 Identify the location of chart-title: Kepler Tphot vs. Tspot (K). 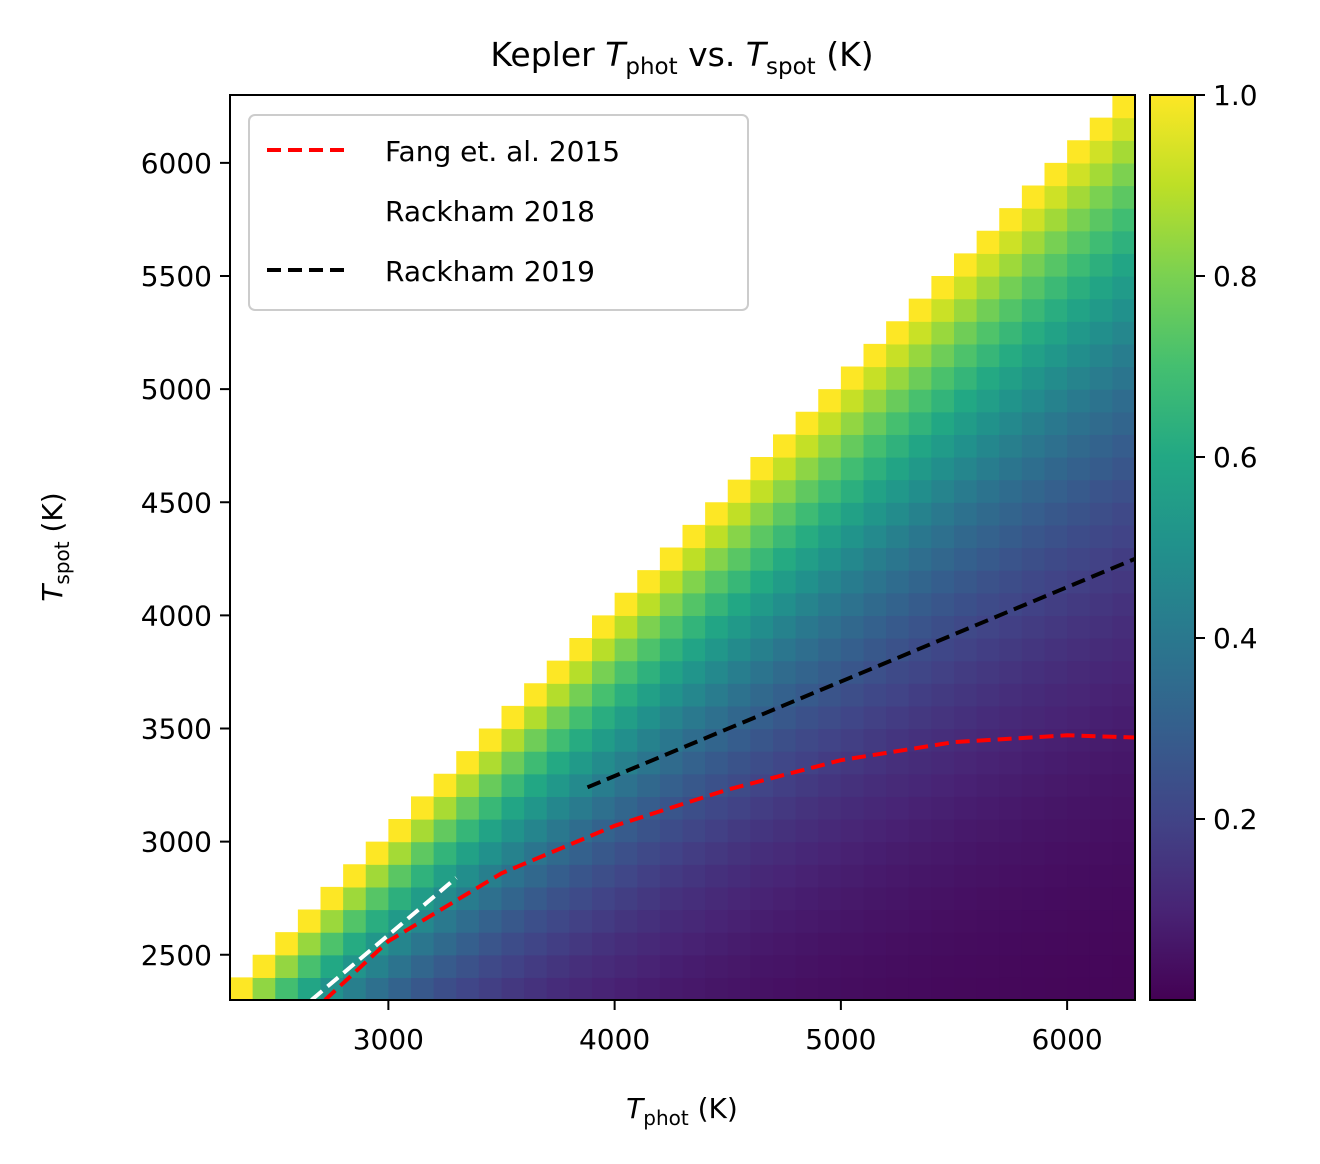
(681, 57).